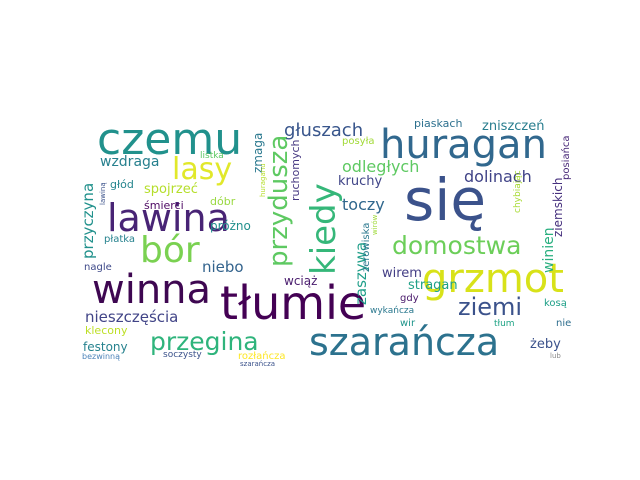 The height and width of the screenshot is (480, 640). I want to click on word-glod: głód, so click(122, 184).